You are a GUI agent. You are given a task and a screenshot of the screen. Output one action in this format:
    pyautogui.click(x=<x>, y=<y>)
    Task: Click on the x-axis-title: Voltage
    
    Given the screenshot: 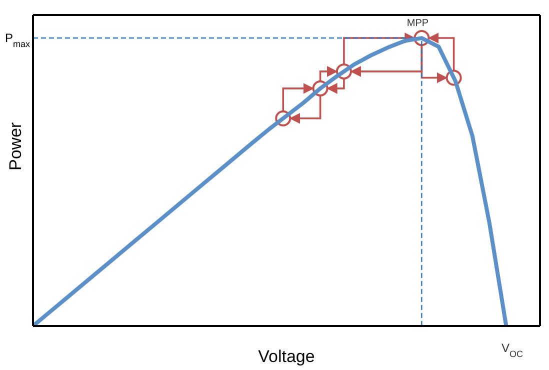 What is the action you would take?
    pyautogui.click(x=286, y=356)
    